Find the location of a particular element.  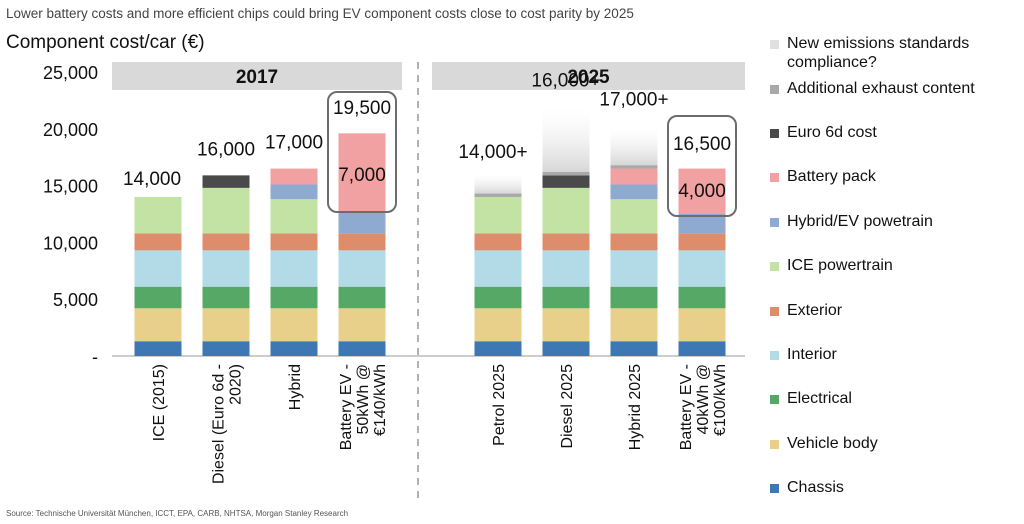

category-label-diesel-euro-6d-2020: Diesel (Euro 6d -2020) is located at coordinates (228, 424).